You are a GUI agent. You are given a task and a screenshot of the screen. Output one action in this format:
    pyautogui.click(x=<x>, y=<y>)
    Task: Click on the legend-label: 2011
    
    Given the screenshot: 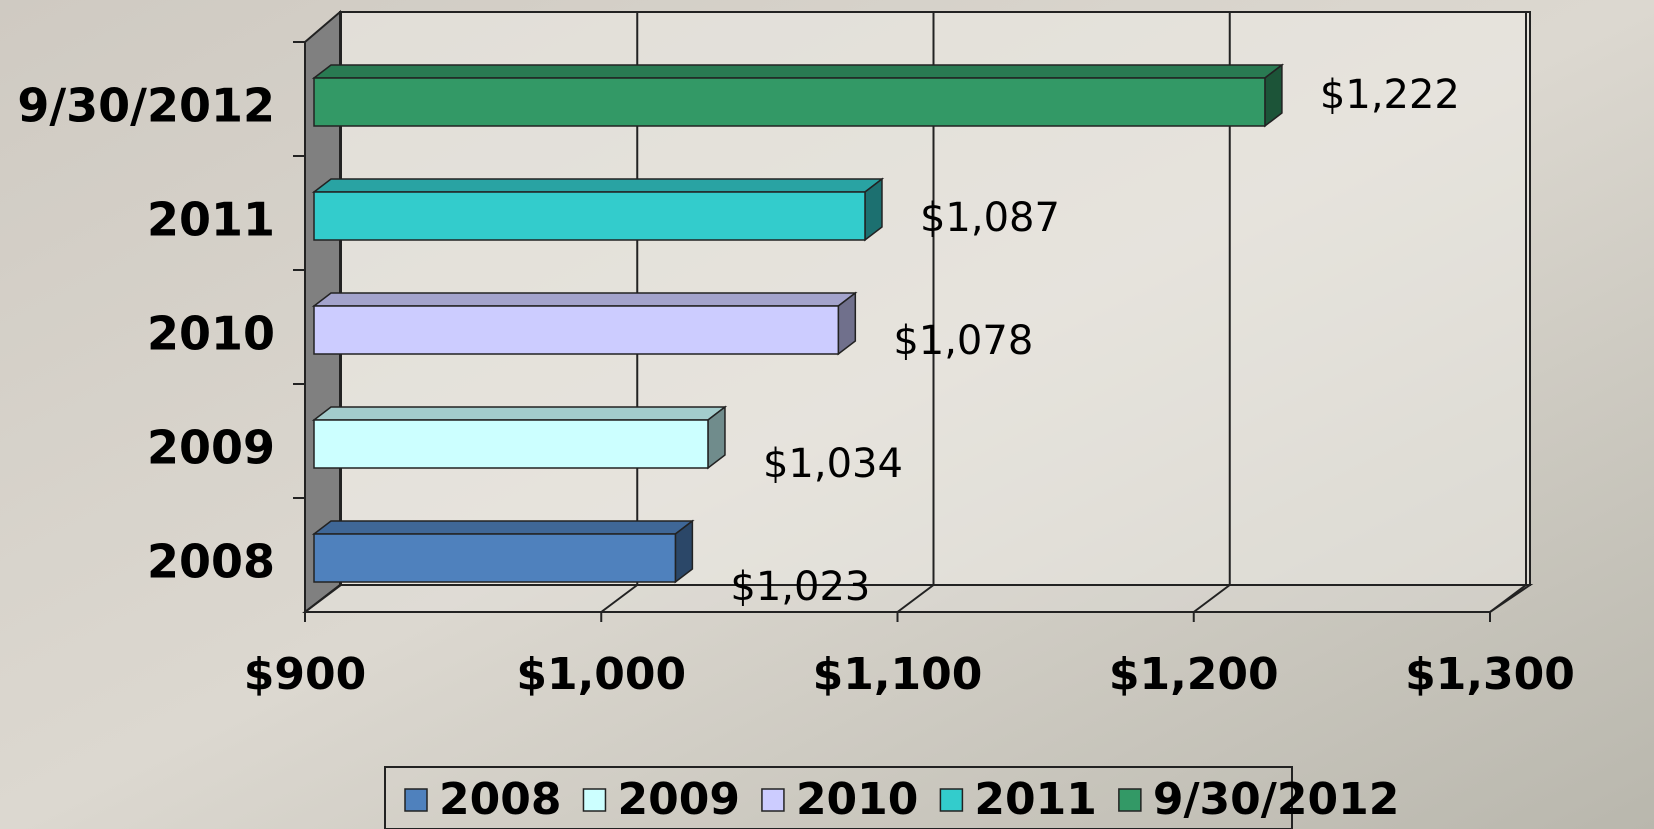 What is the action you would take?
    pyautogui.click(x=1035, y=799)
    